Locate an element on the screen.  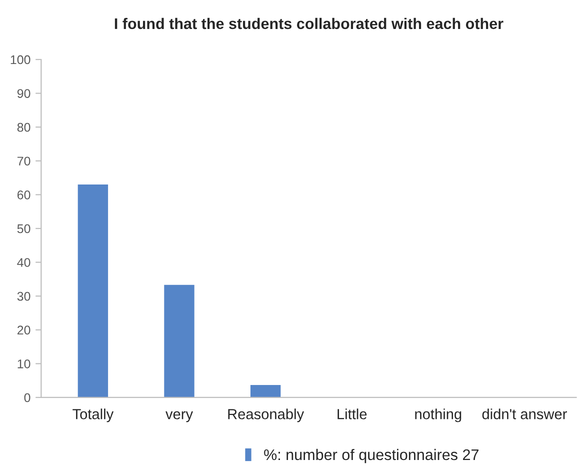
x-tick-label: nothing is located at coordinates (438, 415).